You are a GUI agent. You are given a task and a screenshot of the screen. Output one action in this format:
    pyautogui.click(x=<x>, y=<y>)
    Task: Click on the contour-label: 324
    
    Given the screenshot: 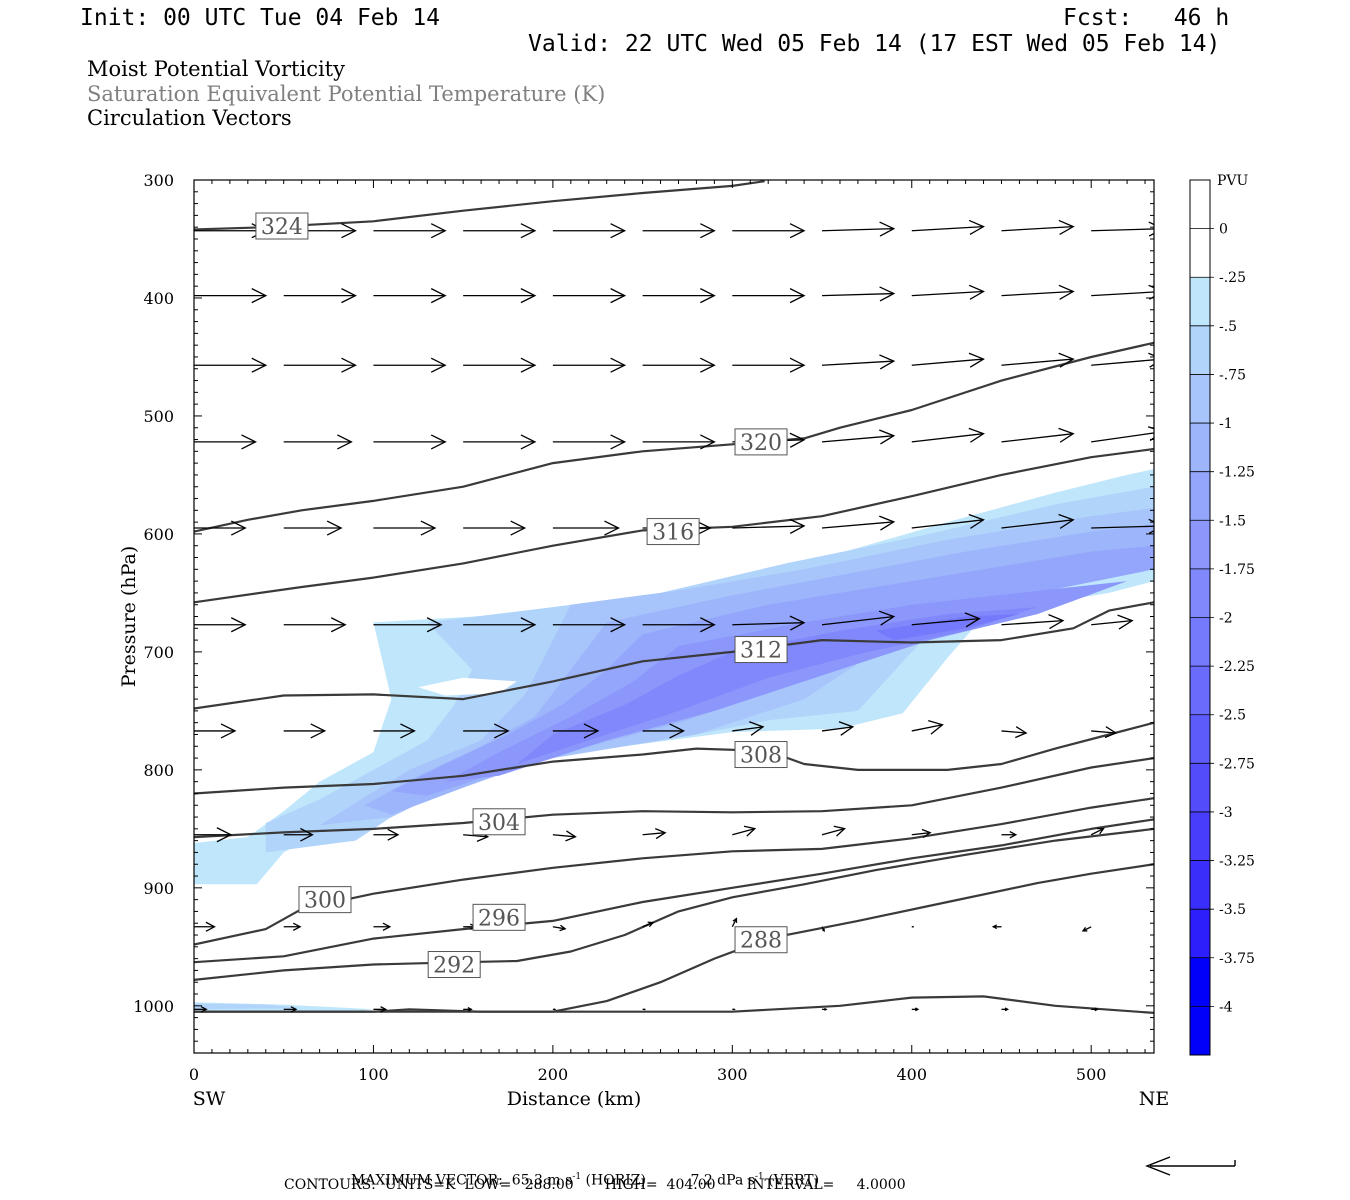 What is the action you would take?
    pyautogui.click(x=282, y=227)
    